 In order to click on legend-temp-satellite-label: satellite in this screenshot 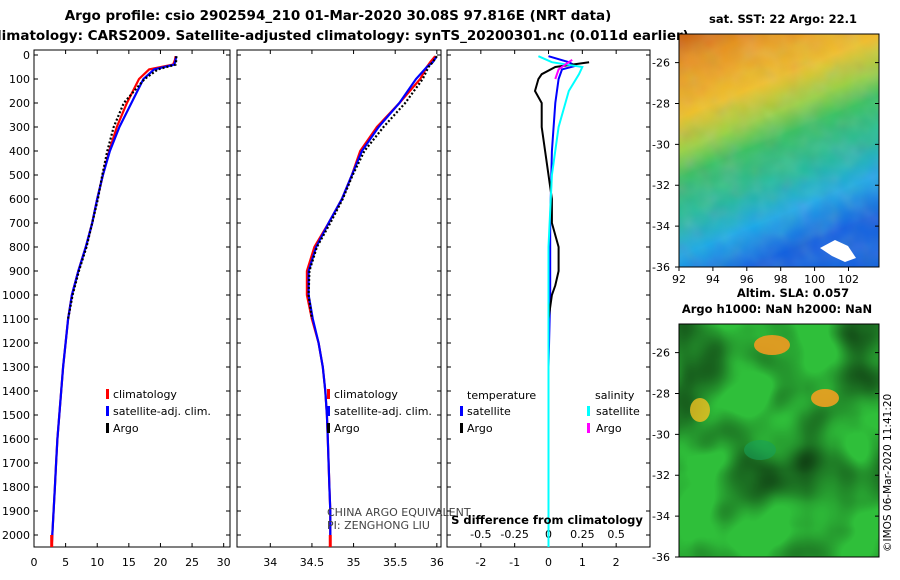, I will do `click(489, 411)`.